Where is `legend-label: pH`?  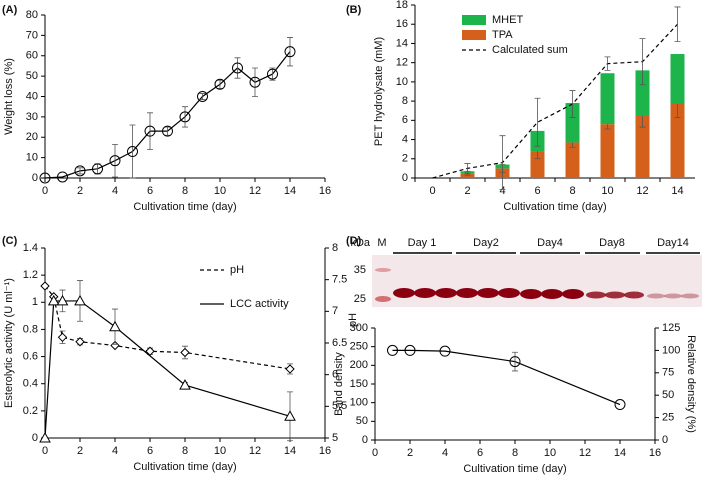 legend-label: pH is located at coordinates (237, 270).